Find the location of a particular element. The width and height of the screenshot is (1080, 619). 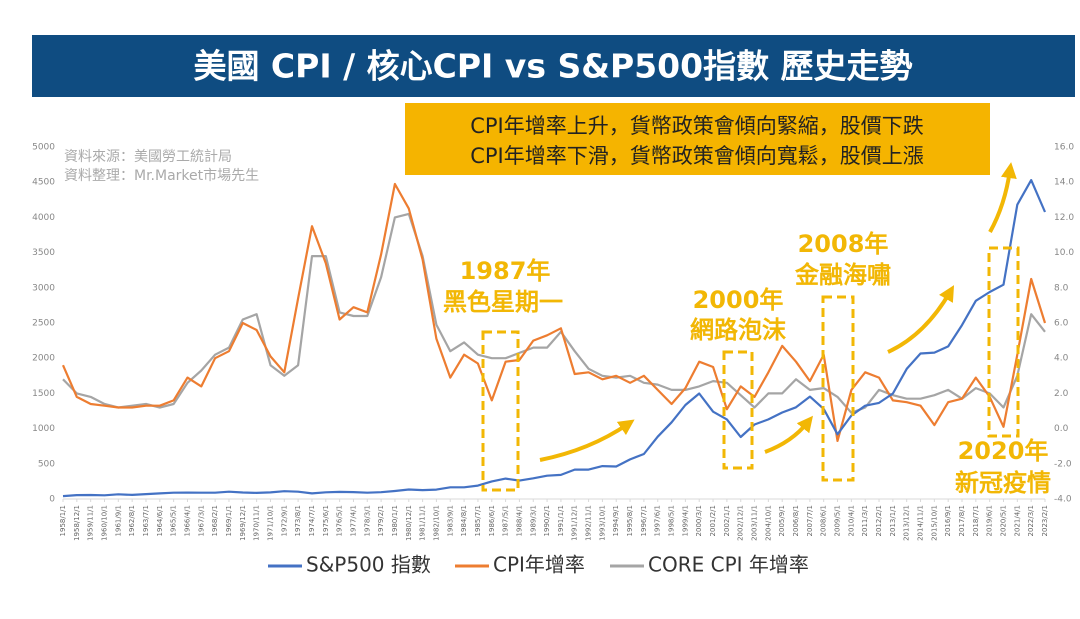

x-tick-label: 1971/10/1 is located at coordinates (270, 523).